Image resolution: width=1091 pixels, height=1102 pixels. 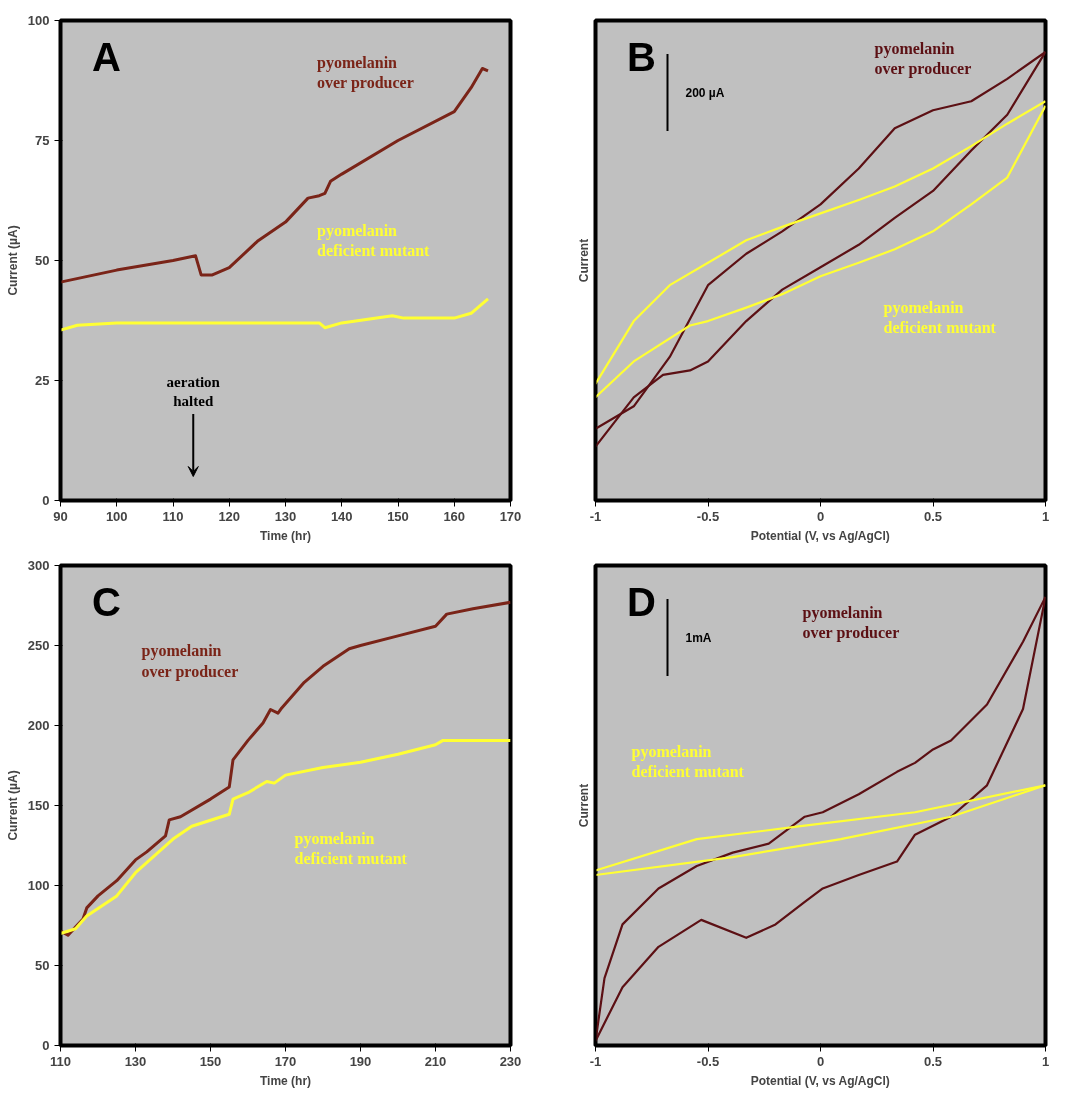 What do you see at coordinates (229, 516) in the screenshot?
I see `x-tick-label: 120` at bounding box center [229, 516].